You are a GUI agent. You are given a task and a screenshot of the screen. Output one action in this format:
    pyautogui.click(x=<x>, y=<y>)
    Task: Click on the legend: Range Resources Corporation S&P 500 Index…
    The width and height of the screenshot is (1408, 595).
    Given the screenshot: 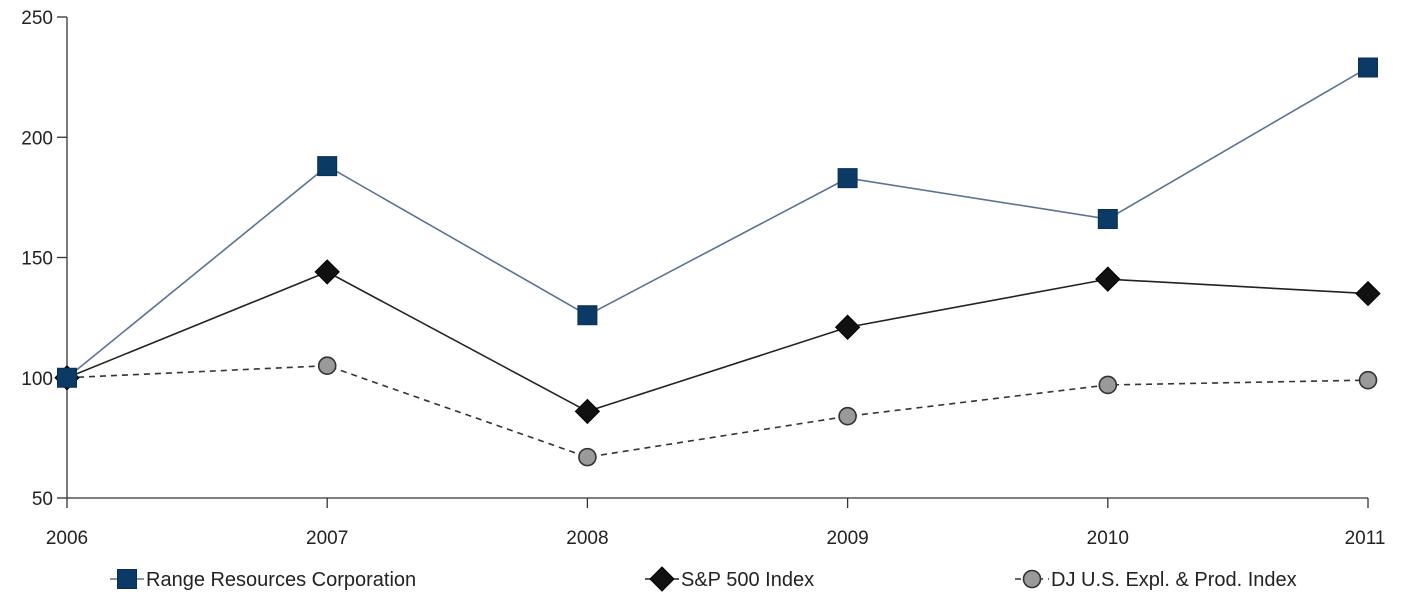 What is the action you would take?
    pyautogui.click(x=703, y=579)
    